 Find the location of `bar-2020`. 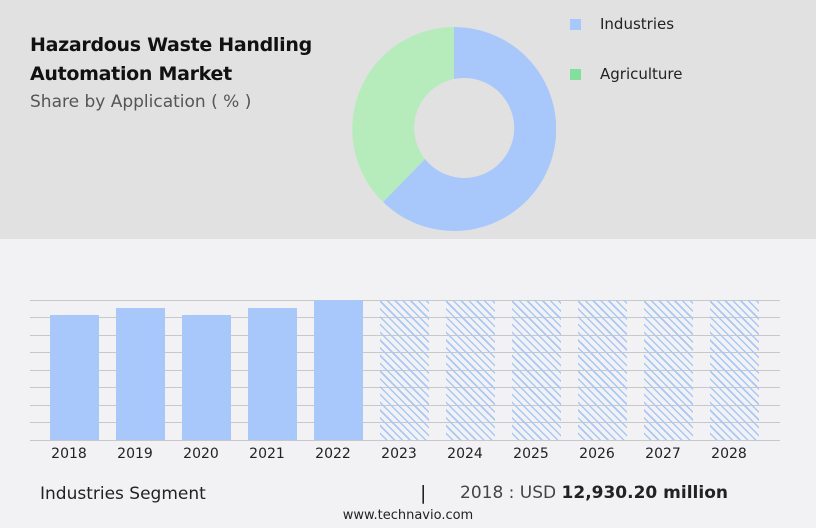

bar-2020 is located at coordinates (206, 377).